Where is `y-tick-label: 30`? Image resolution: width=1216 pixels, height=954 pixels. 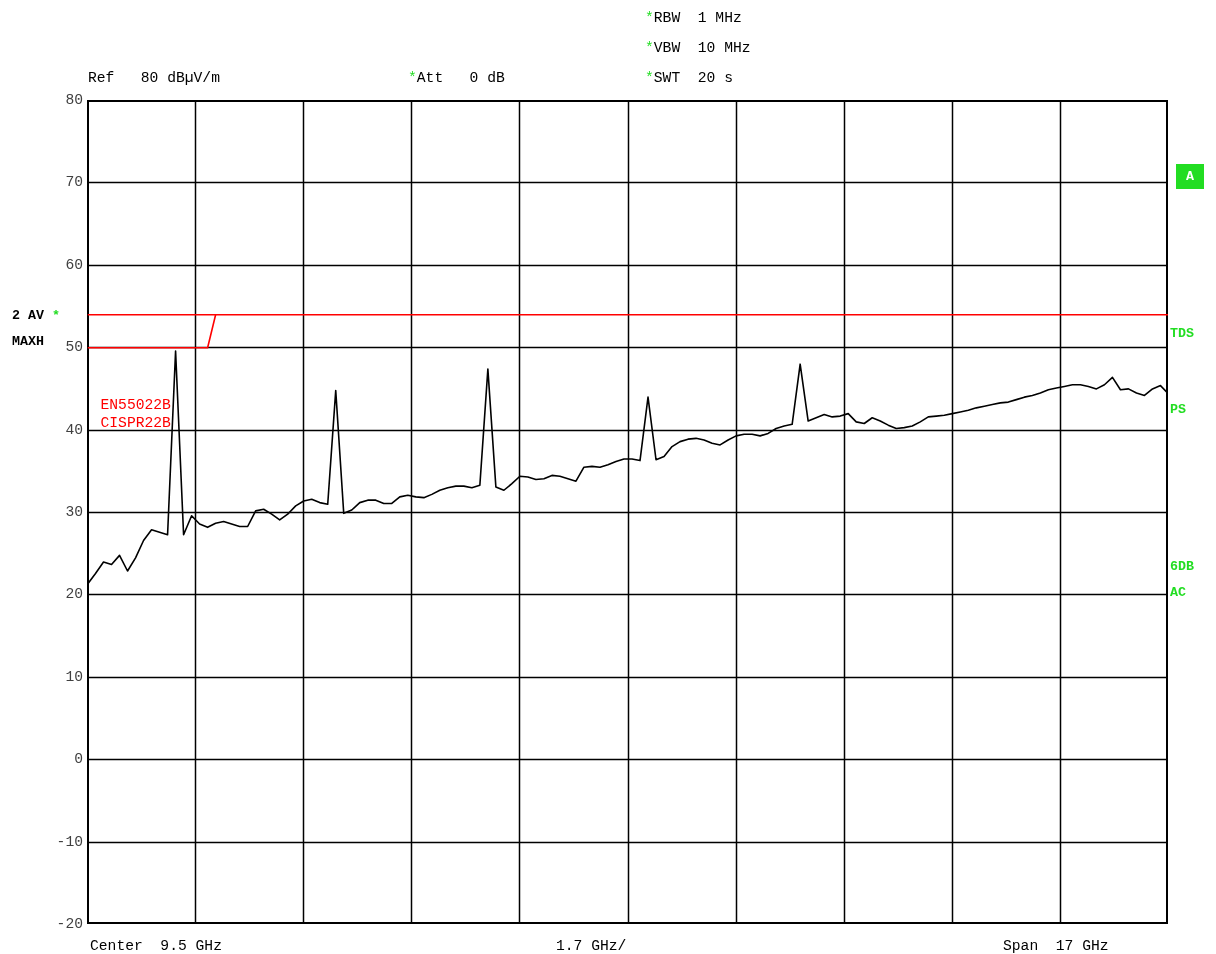
y-tick-label: 30 is located at coordinates (74, 512).